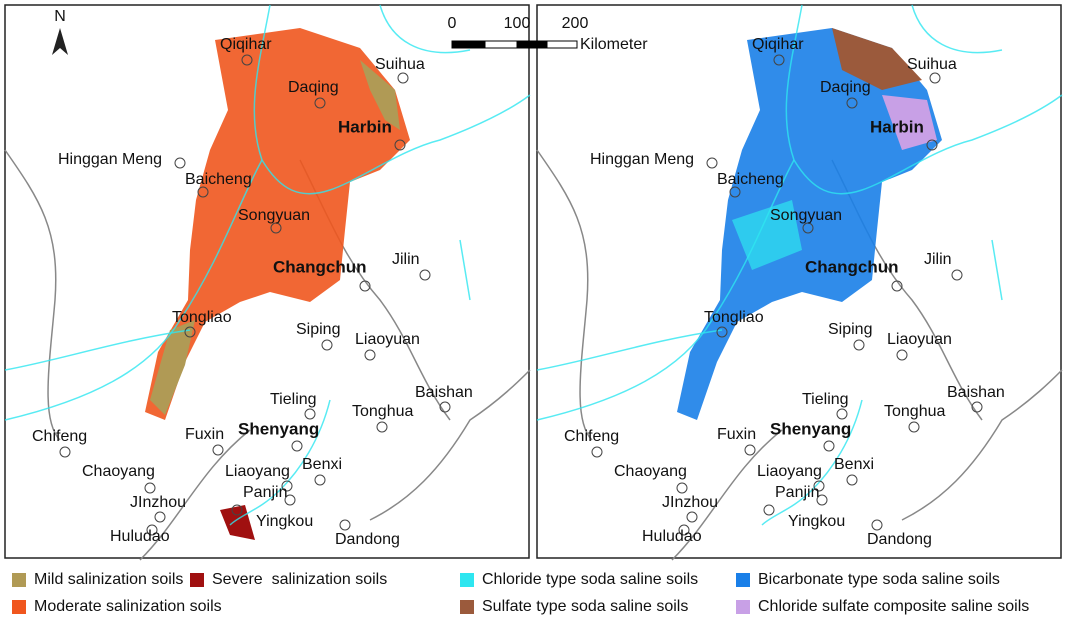 This screenshot has height=624, width=1065. I want to click on sulfate-patch, so click(877, 59).